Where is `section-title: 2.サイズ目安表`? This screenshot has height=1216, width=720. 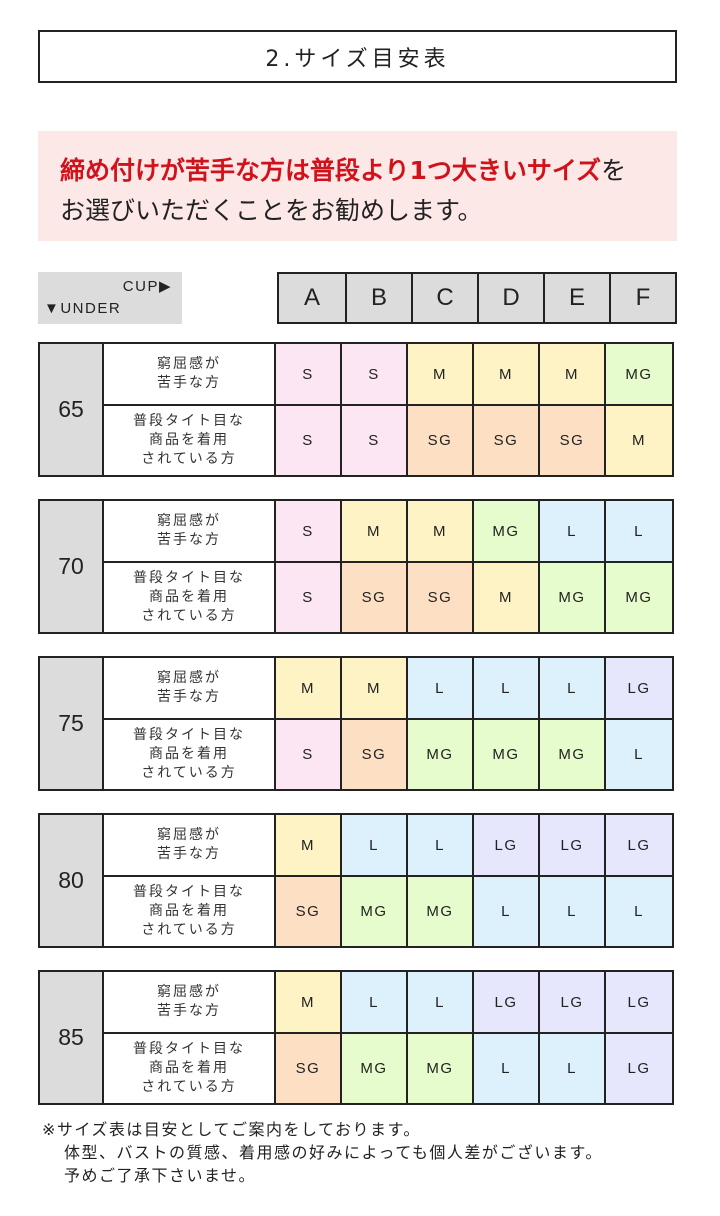
section-title: 2.サイズ目安表 is located at coordinates (357, 56).